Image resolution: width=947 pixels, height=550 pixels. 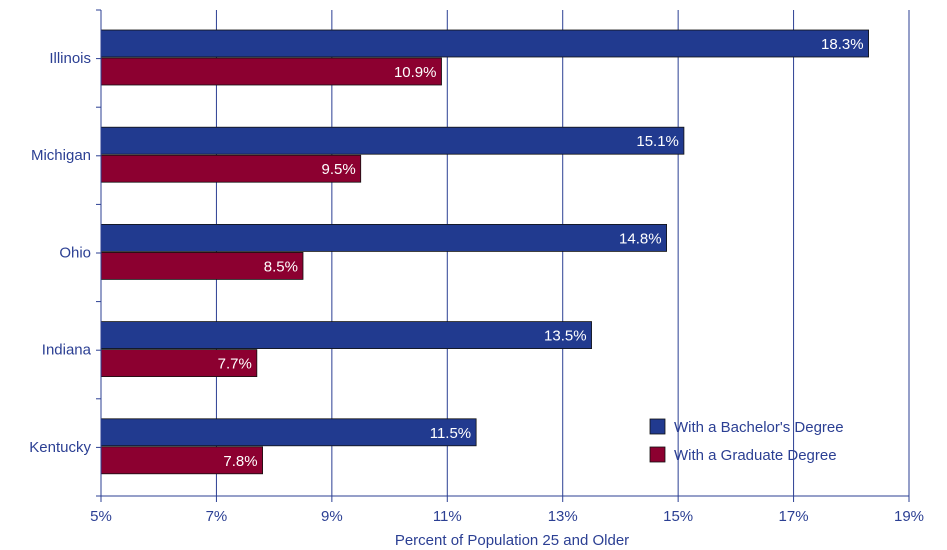 I want to click on category-label: Indiana, so click(x=67, y=350).